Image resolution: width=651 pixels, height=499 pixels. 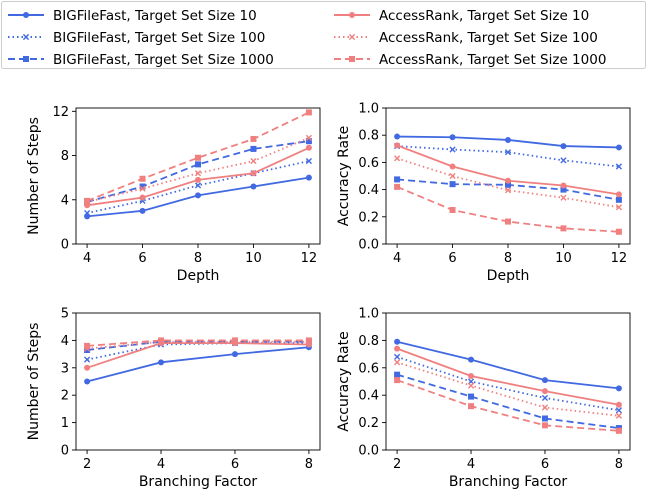 I want to click on y-tick-label: 12, so click(x=60, y=112).